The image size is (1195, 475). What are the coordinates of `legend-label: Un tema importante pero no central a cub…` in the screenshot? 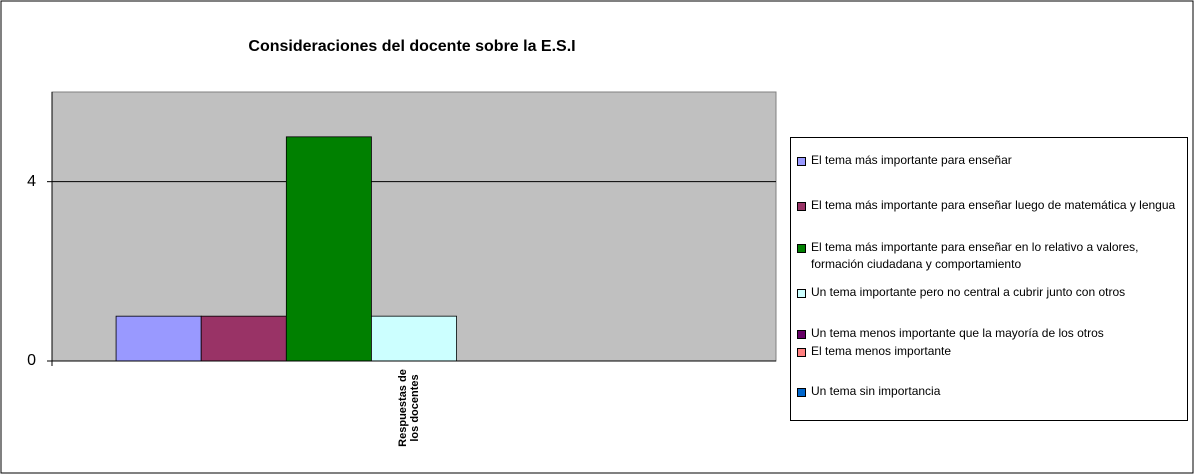 It's located at (968, 292).